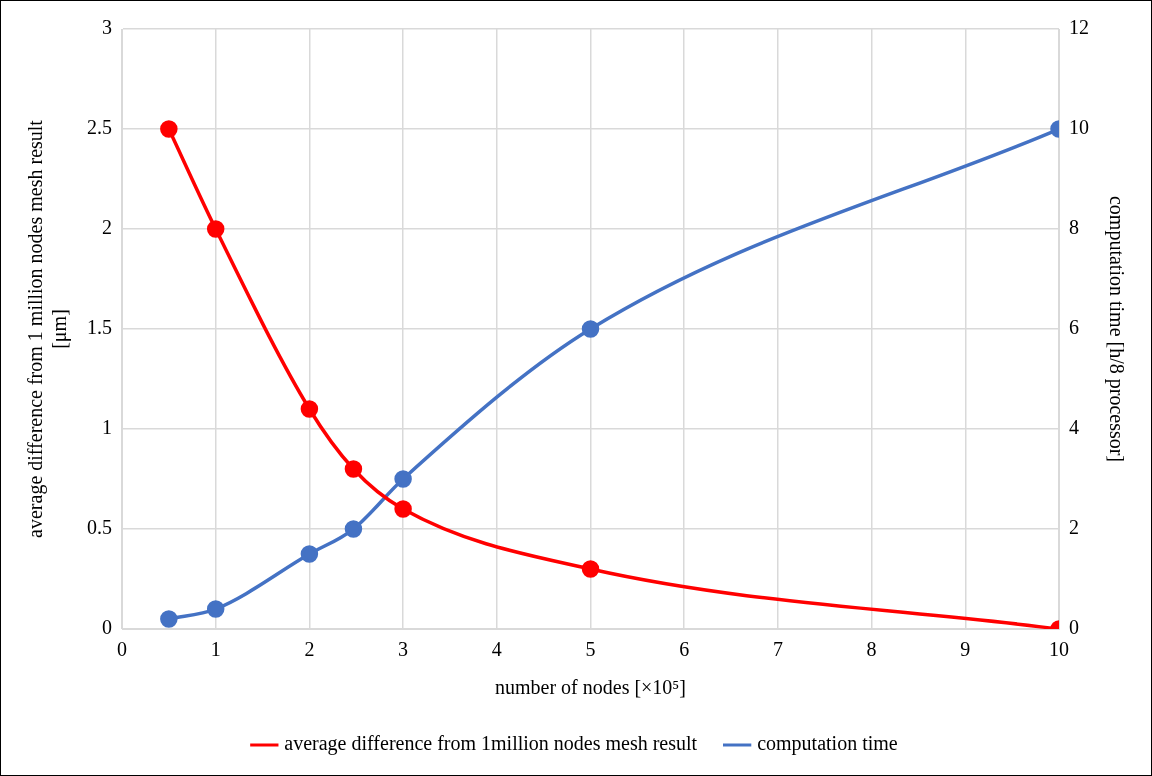  What do you see at coordinates (99, 527) in the screenshot?
I see `y-tick-label: 0.5` at bounding box center [99, 527].